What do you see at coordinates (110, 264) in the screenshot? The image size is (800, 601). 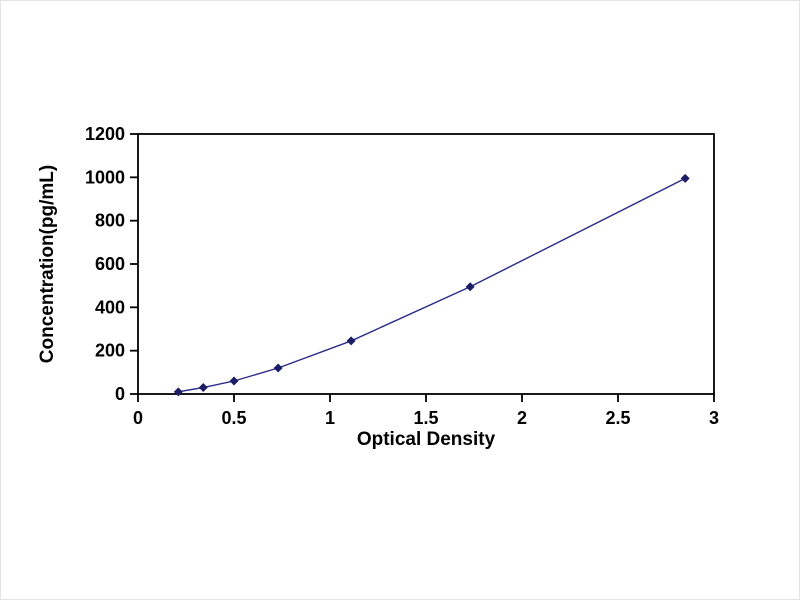 I see `y-tick-label: 600` at bounding box center [110, 264].